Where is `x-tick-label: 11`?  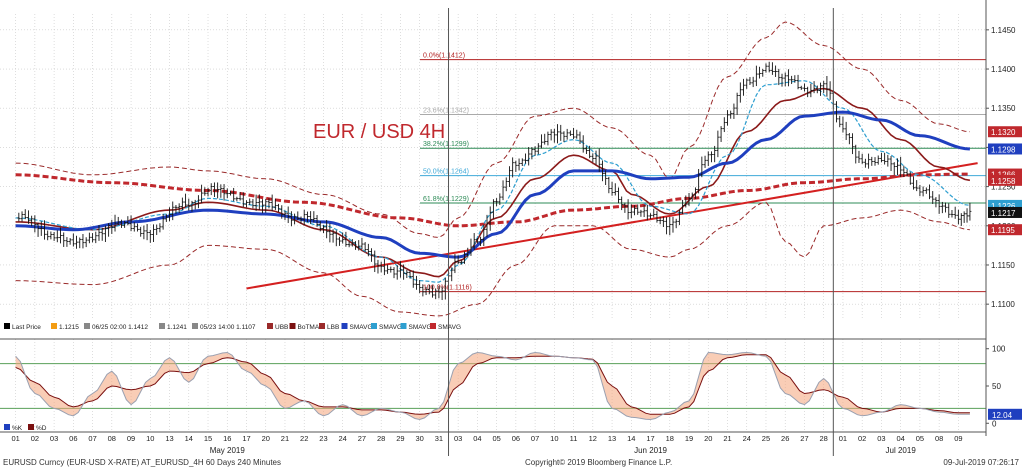
x-tick-label: 11 is located at coordinates (574, 438).